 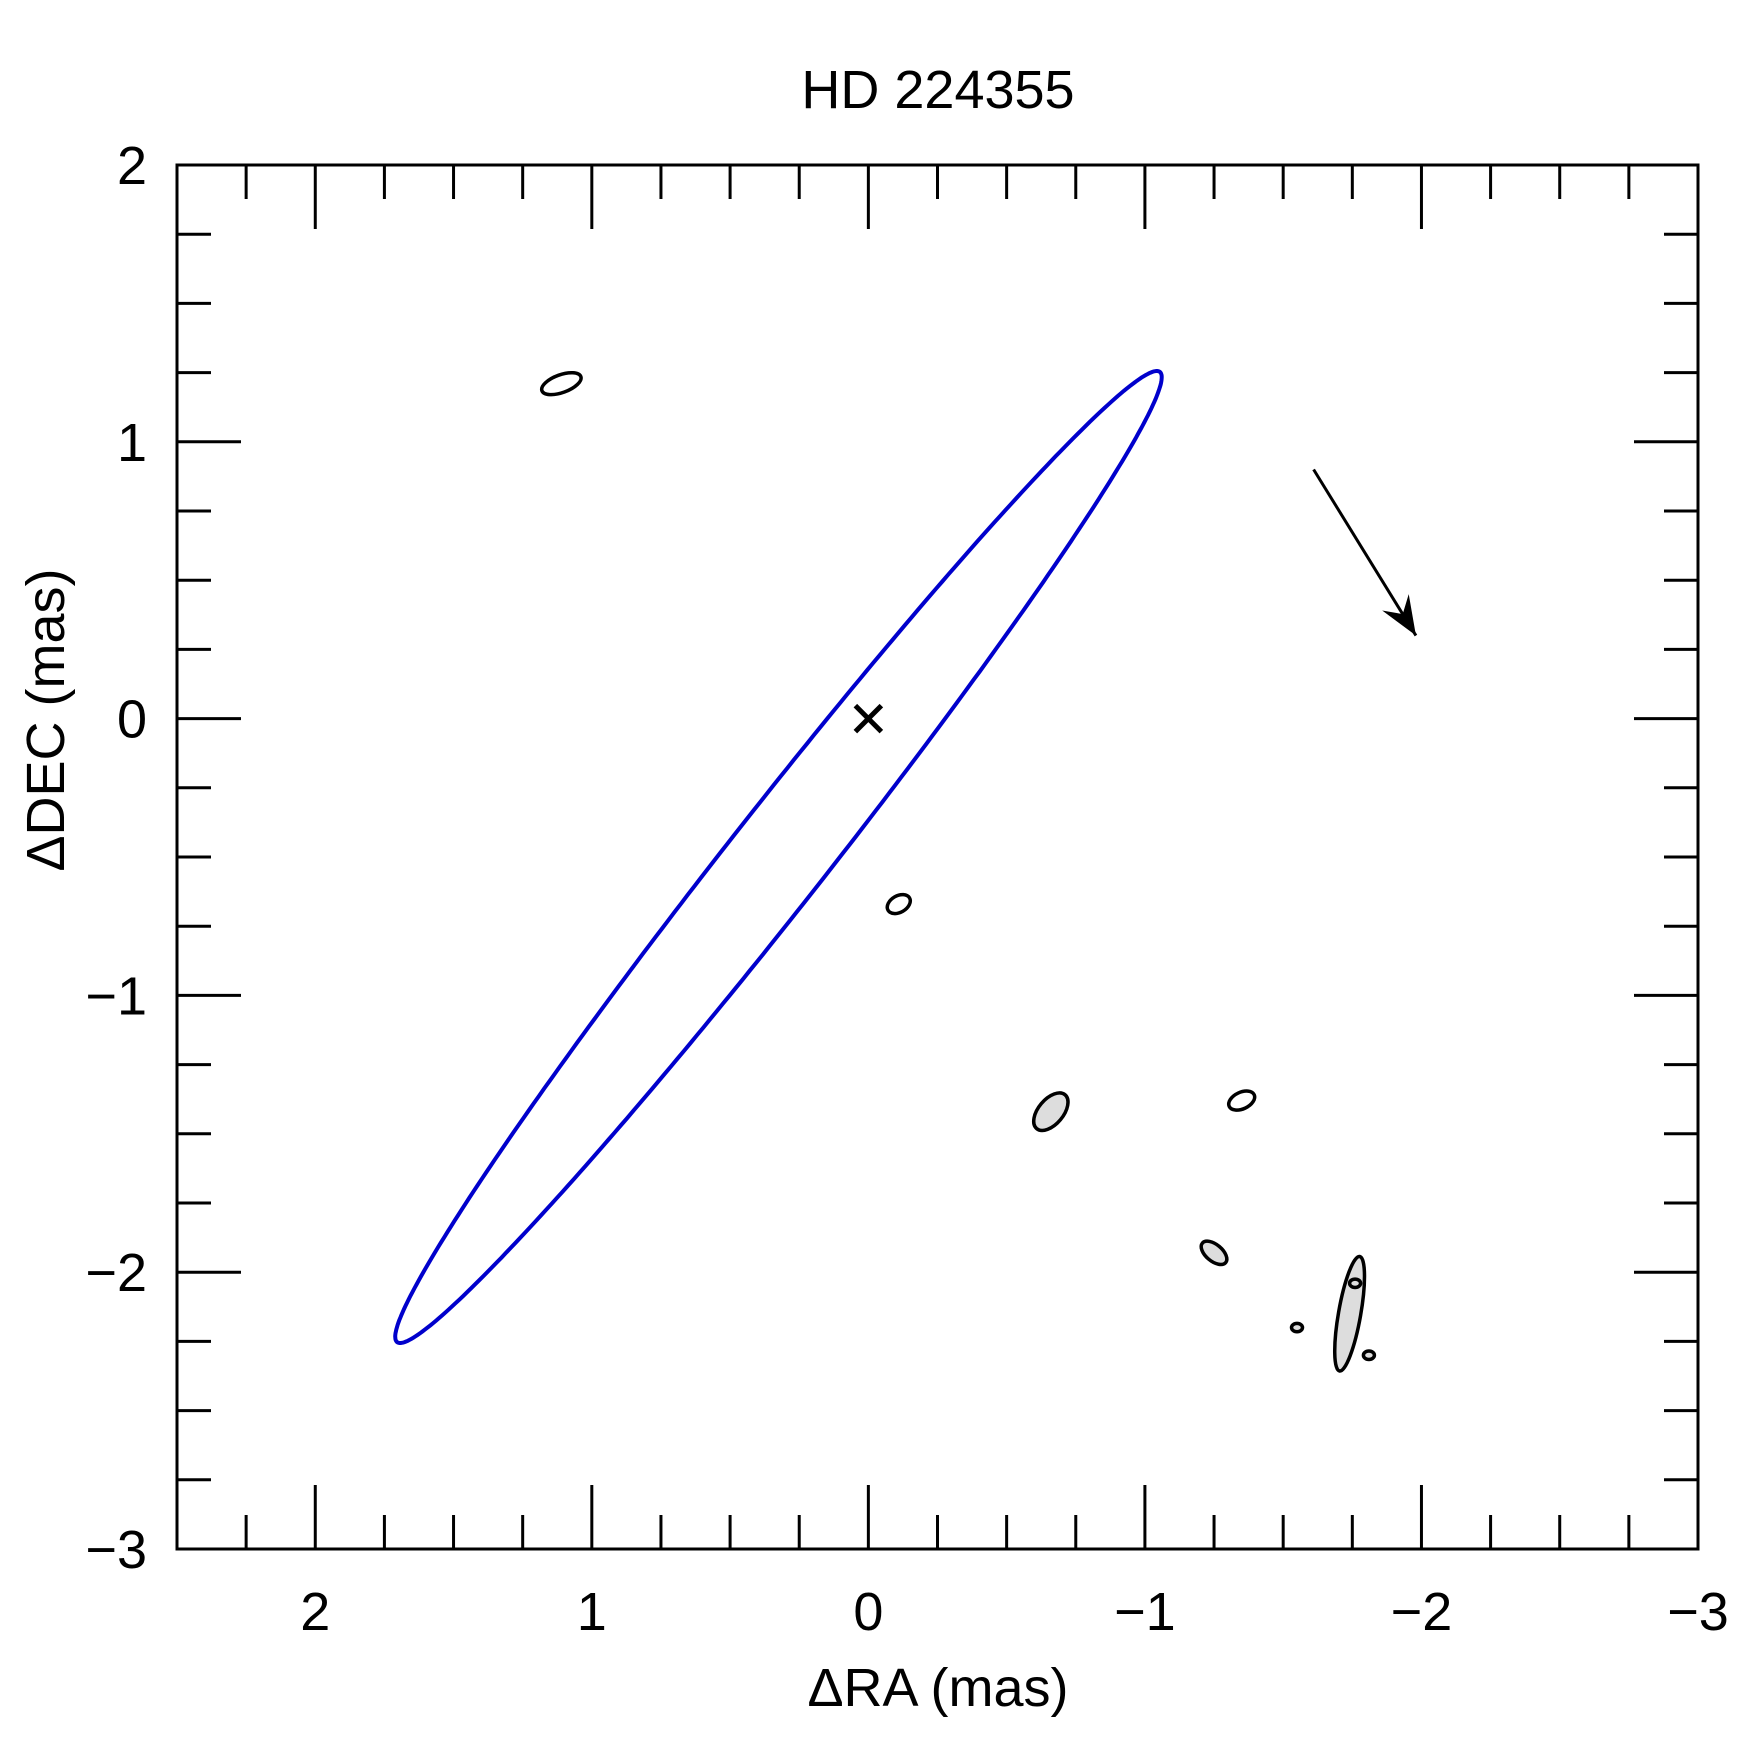 What do you see at coordinates (868, 1612) in the screenshot?
I see `x-tick-label: 0` at bounding box center [868, 1612].